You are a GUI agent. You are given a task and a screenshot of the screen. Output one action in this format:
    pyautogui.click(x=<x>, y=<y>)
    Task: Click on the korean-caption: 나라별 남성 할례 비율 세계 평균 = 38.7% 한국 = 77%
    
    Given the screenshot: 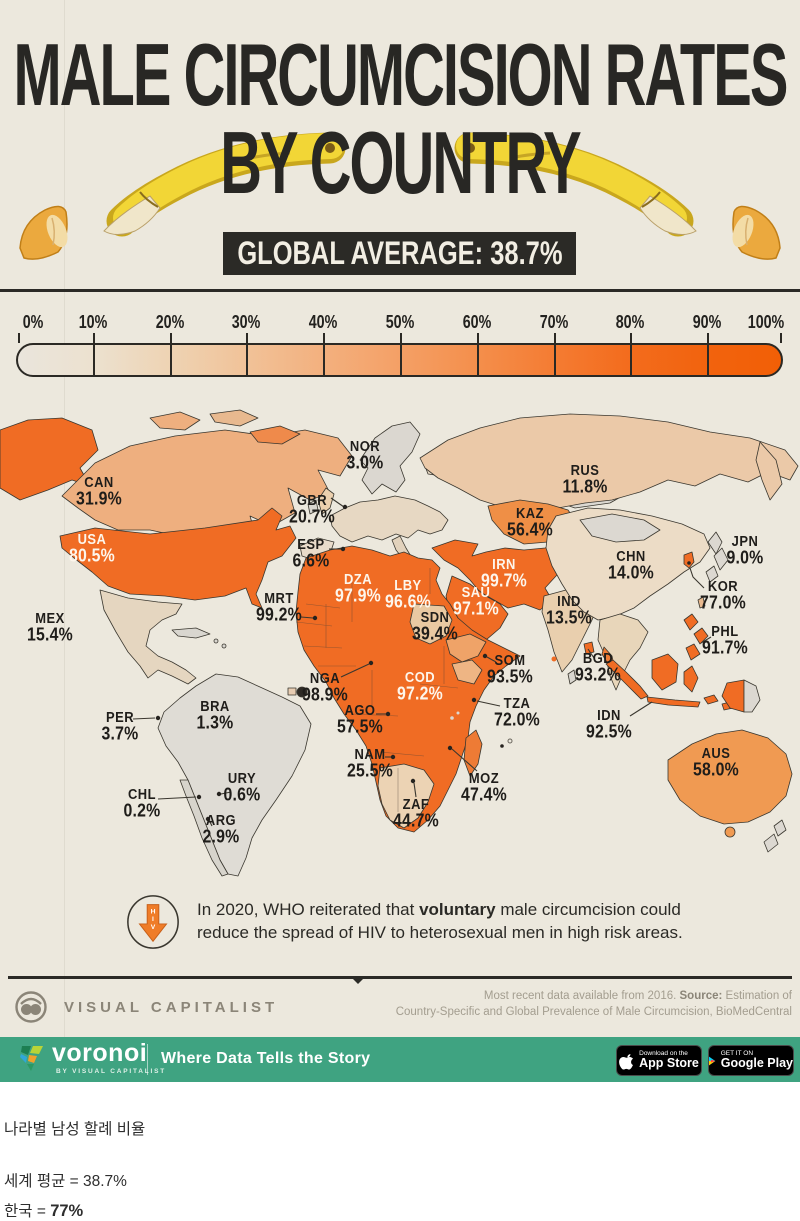 What is the action you would take?
    pyautogui.click(x=400, y=1151)
    